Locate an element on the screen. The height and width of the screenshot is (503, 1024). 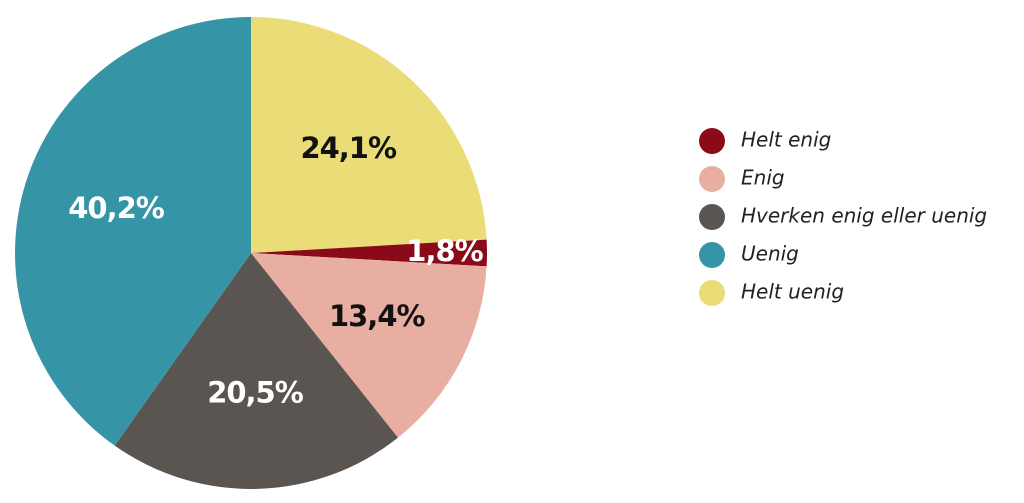
value-label: 1,8% is located at coordinates (444, 251).